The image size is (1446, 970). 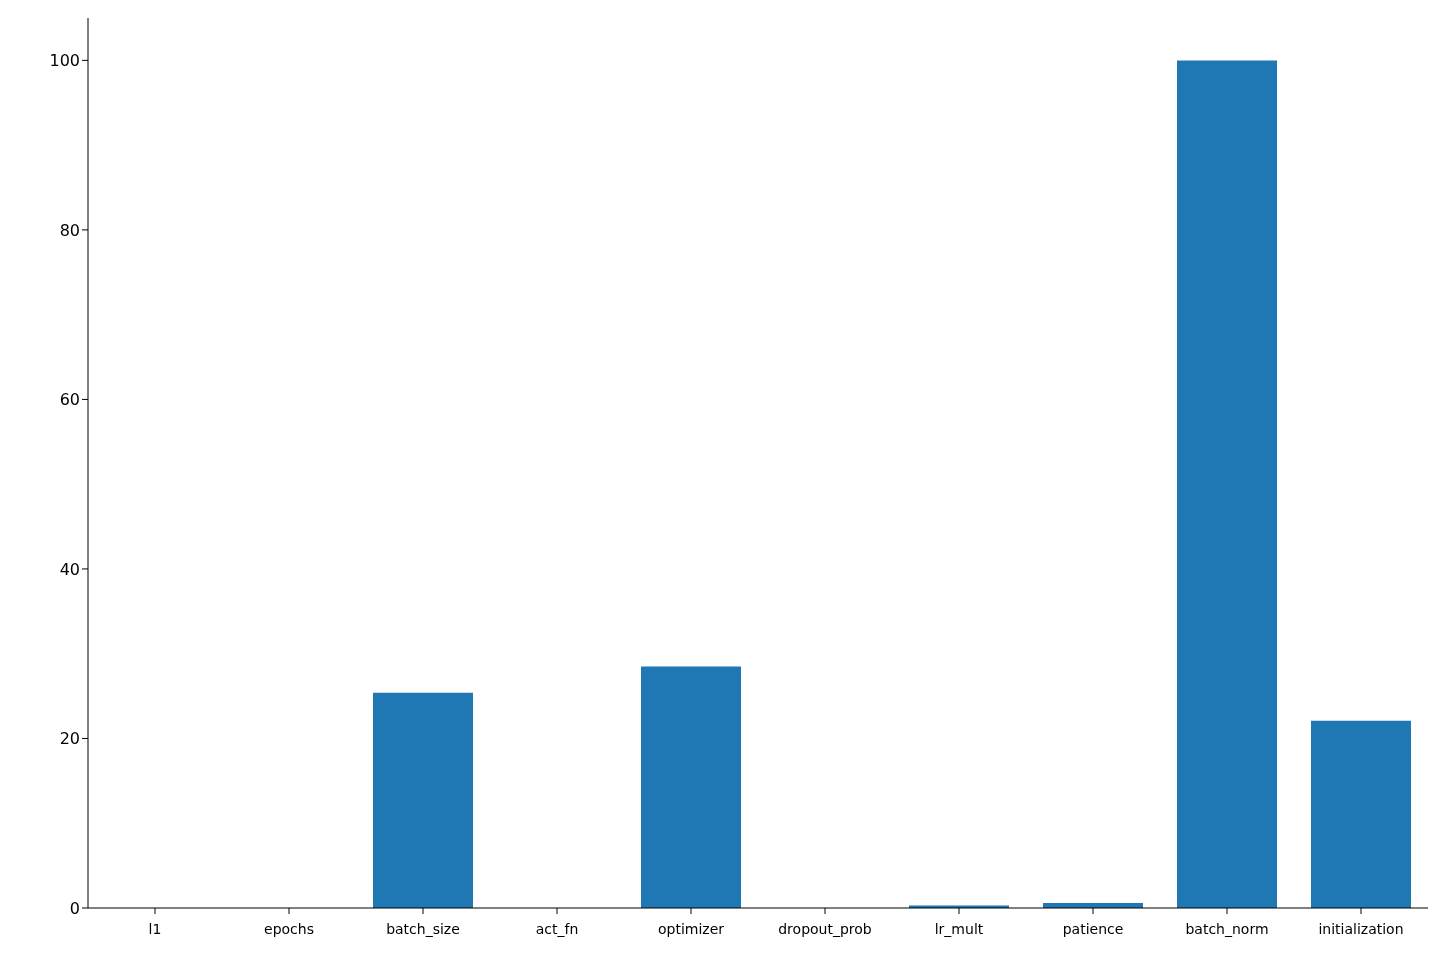 What do you see at coordinates (1093, 929) in the screenshot?
I see `x-tick-label: patience` at bounding box center [1093, 929].